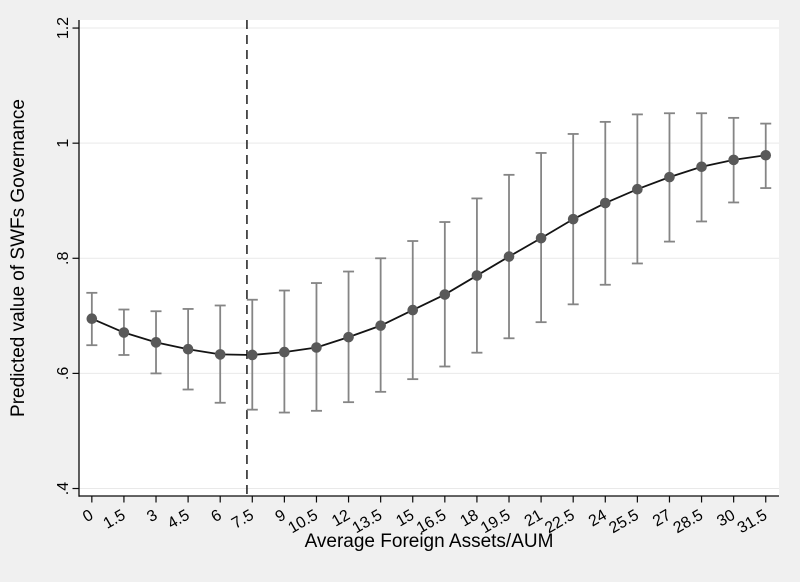 The width and height of the screenshot is (800, 582). What do you see at coordinates (75, 258) in the screenshot?
I see `y-ticks` at bounding box center [75, 258].